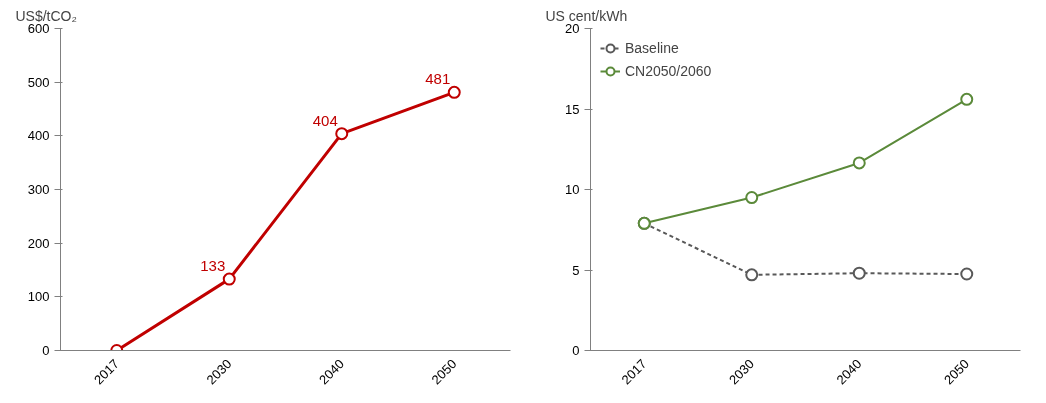 This screenshot has height=403, width=1046. I want to click on legend-label: CN2050/2060, so click(668, 71).